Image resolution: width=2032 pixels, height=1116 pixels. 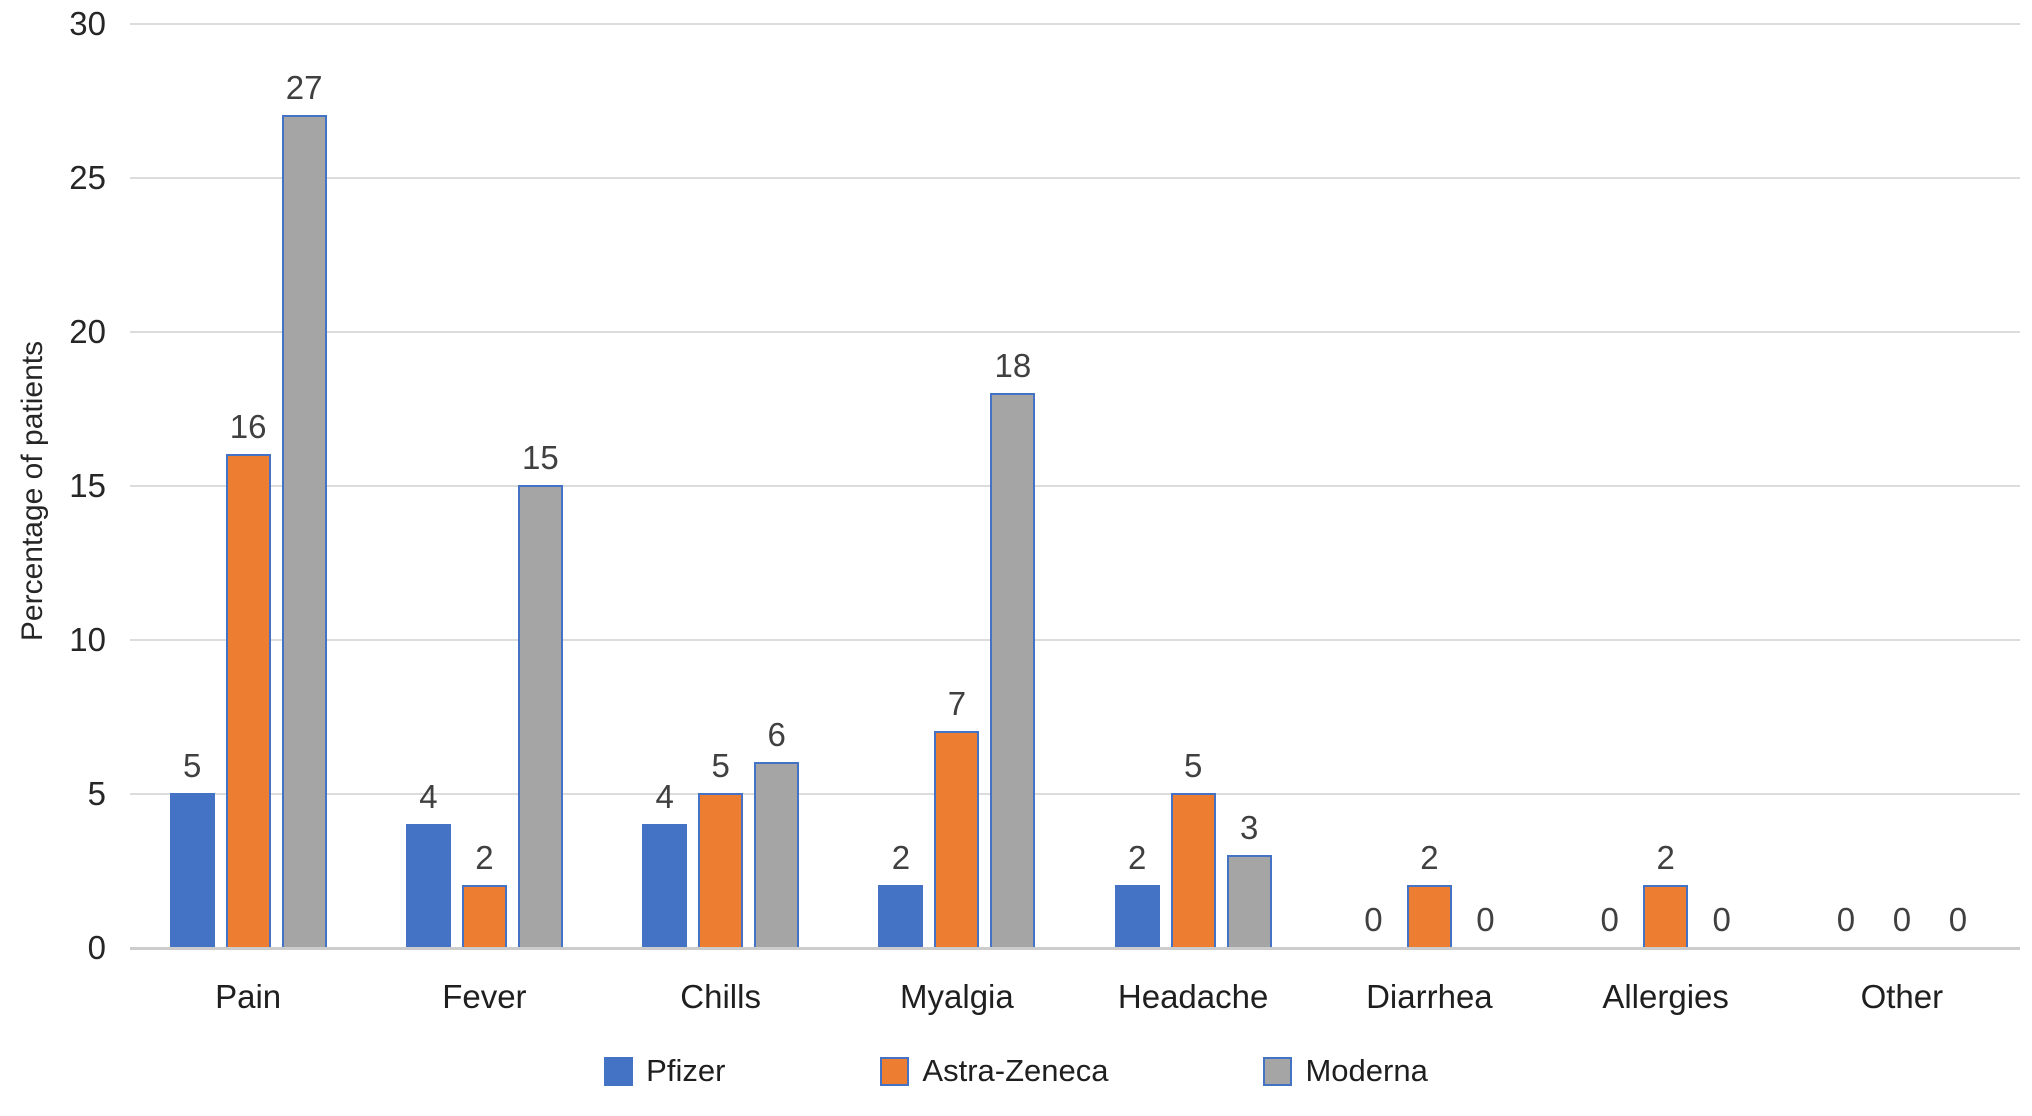 I want to click on bar-value-label: 16, so click(x=248, y=426).